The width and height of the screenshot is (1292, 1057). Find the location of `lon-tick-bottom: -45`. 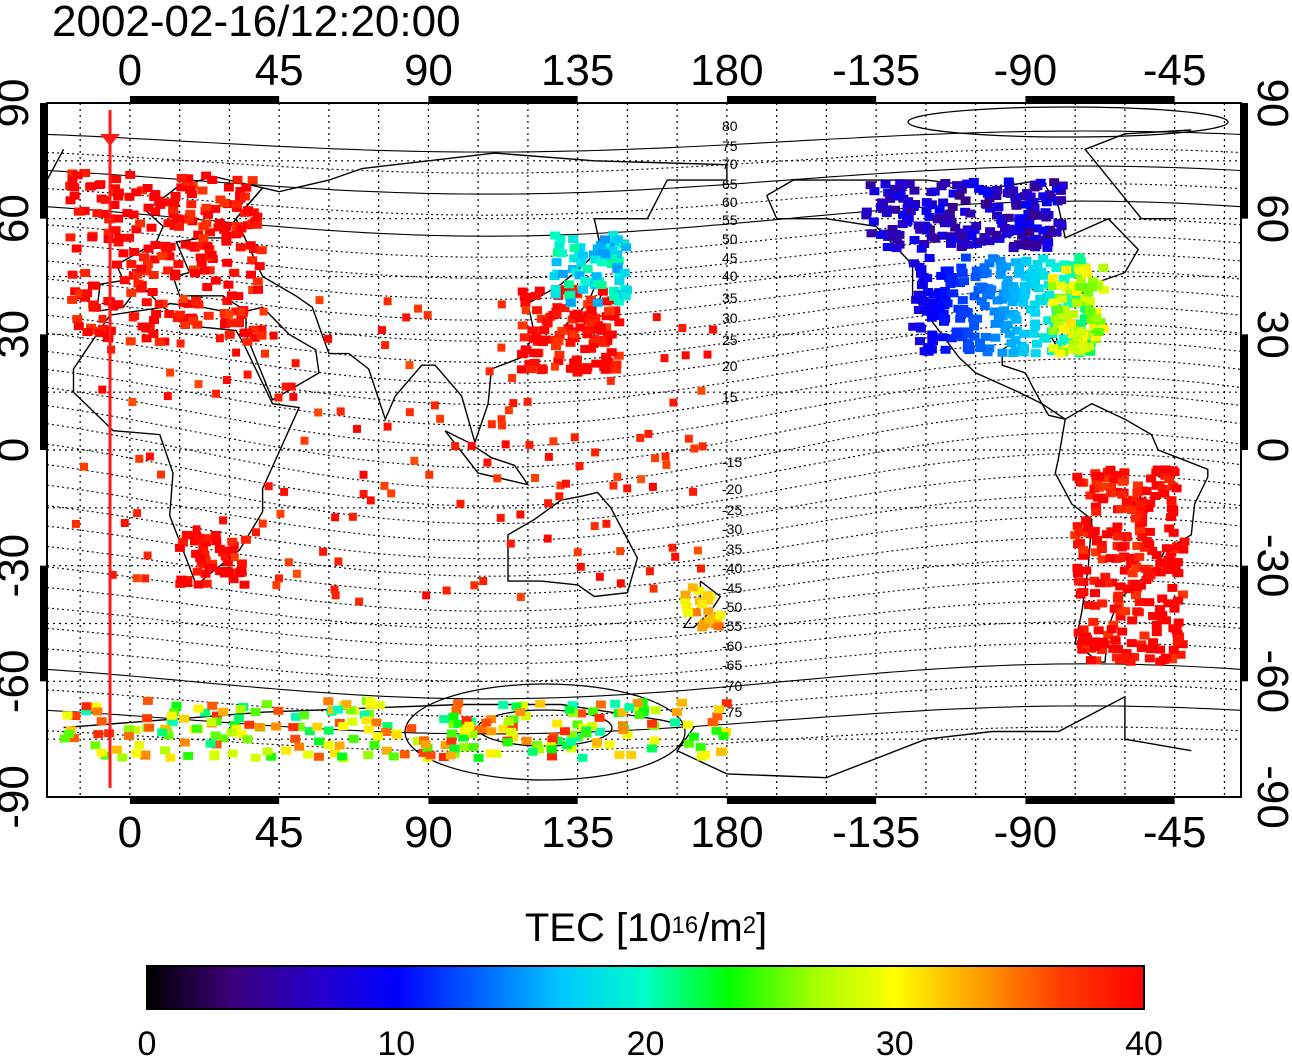

lon-tick-bottom: -45 is located at coordinates (1175, 832).